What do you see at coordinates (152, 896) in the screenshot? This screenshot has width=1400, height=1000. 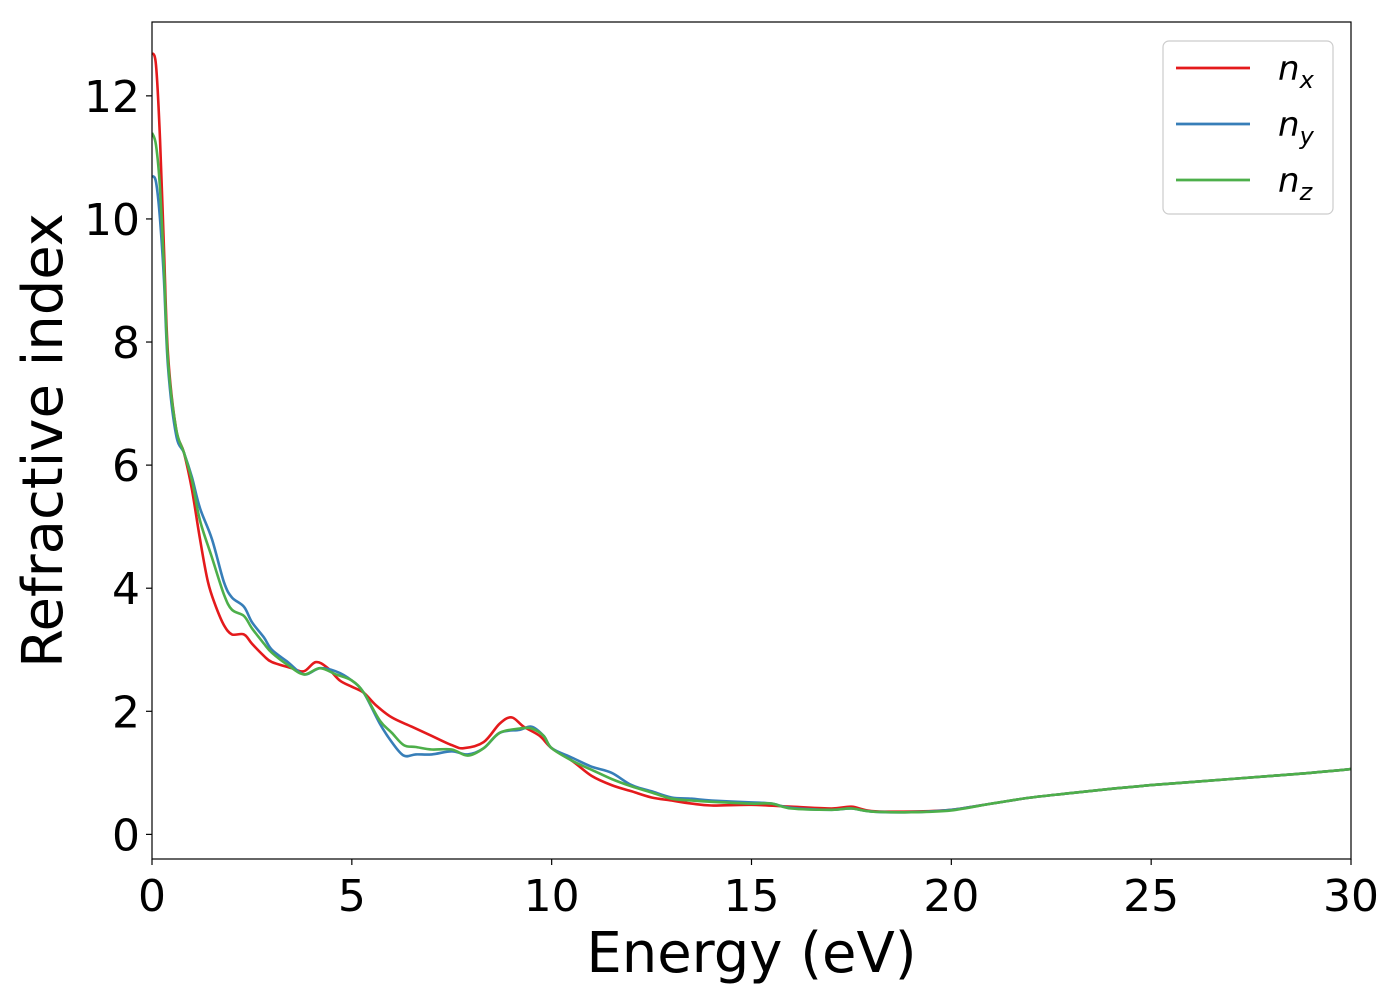 I see `x-tick-label: 0` at bounding box center [152, 896].